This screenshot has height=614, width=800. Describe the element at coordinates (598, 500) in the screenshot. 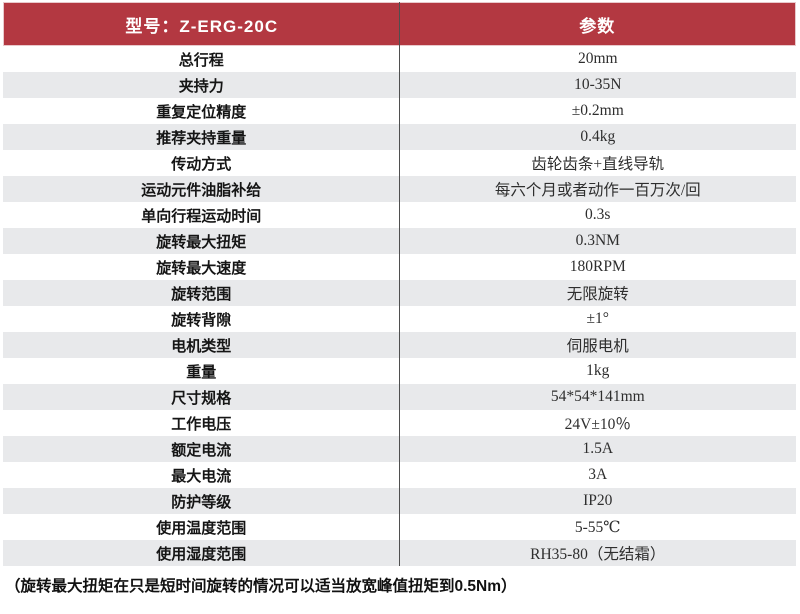

I see `spec-value: IP20` at that location.